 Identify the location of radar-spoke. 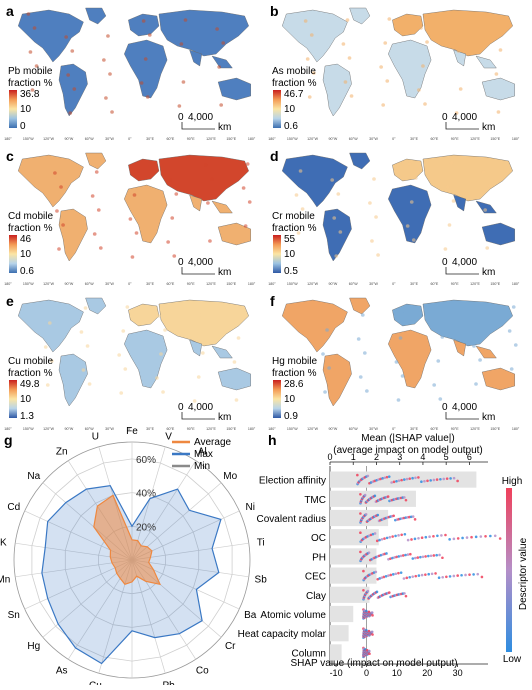
(78, 584).